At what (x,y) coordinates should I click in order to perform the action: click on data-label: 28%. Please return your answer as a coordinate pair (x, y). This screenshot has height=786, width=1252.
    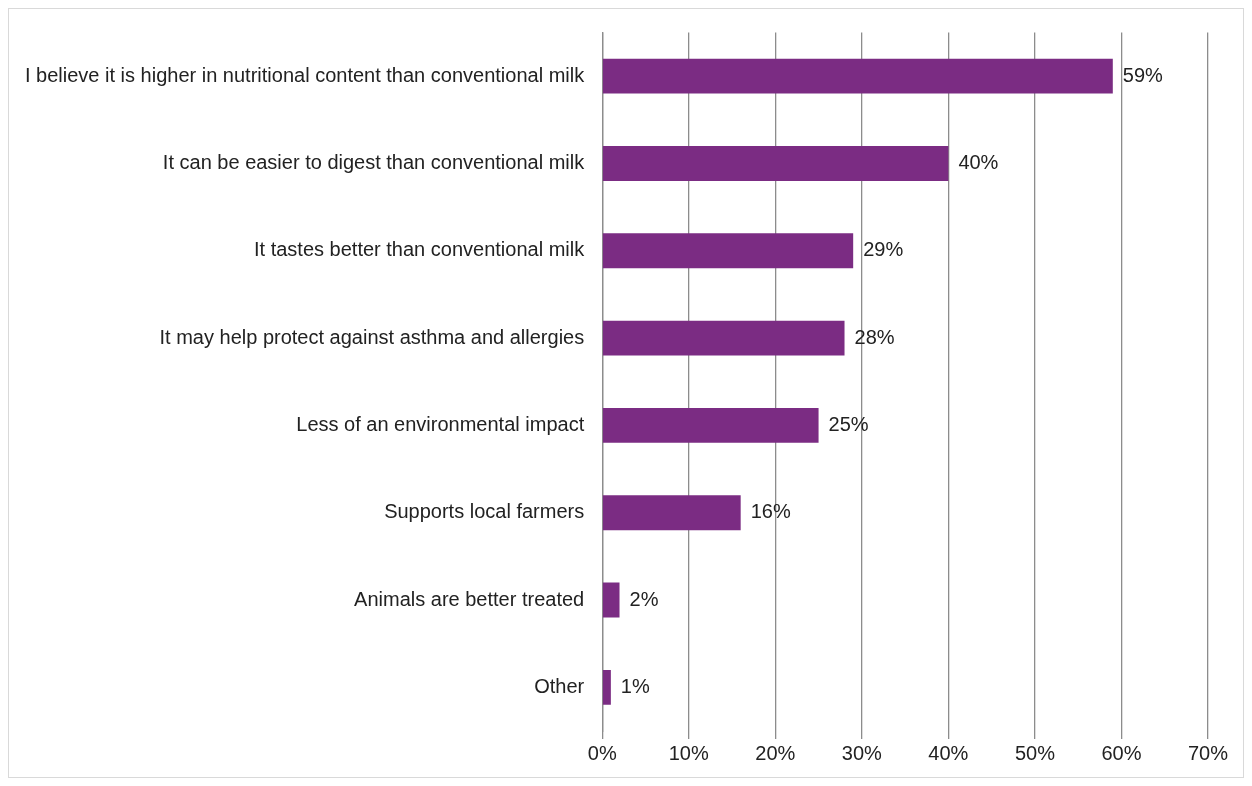
    Looking at the image, I should click on (874, 336).